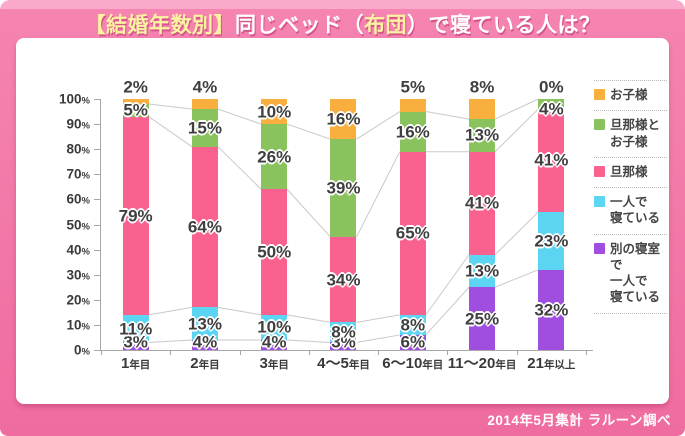 This screenshot has height=436, width=685. Describe the element at coordinates (78, 224) in the screenshot. I see `y-tick-label: 50%` at that location.